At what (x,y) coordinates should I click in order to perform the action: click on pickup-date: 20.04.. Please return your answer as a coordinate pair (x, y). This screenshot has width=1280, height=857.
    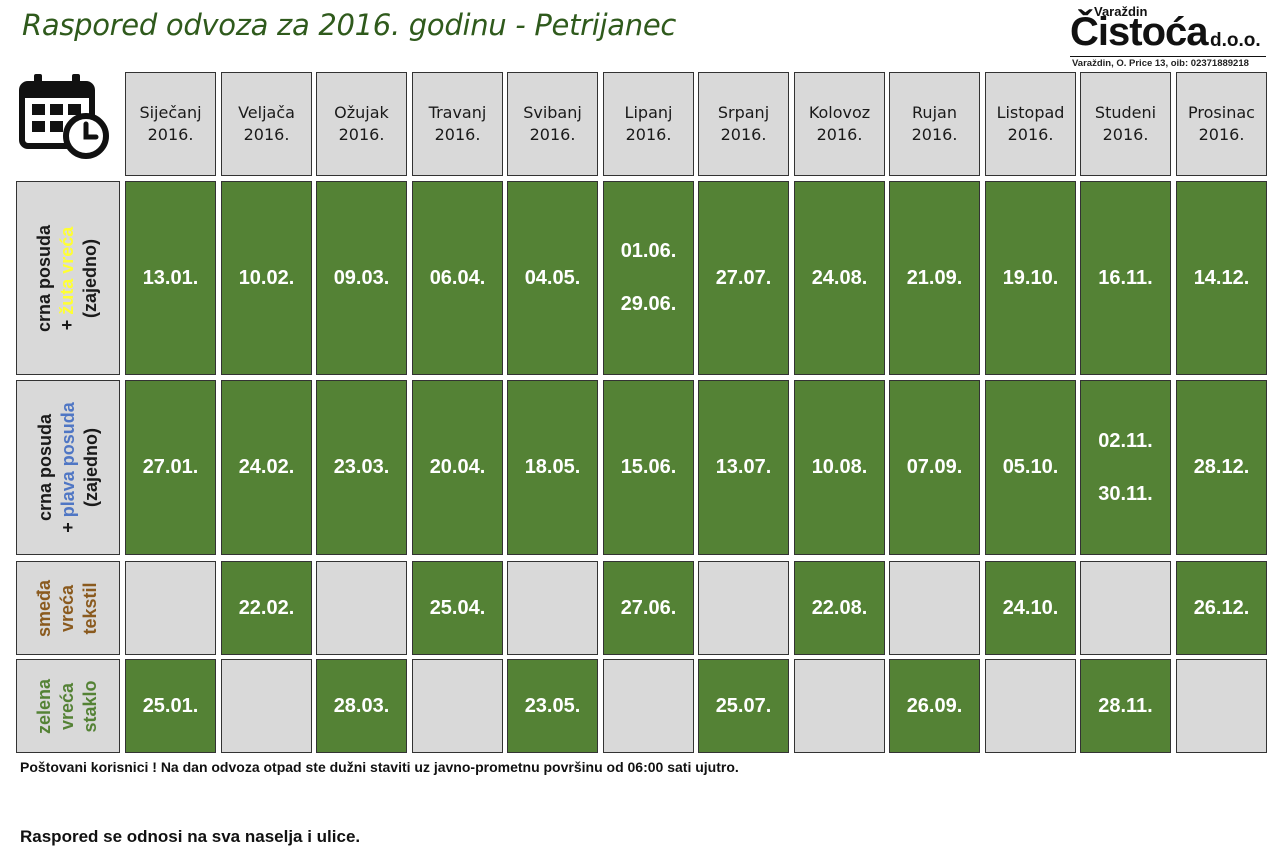
    Looking at the image, I should click on (457, 467).